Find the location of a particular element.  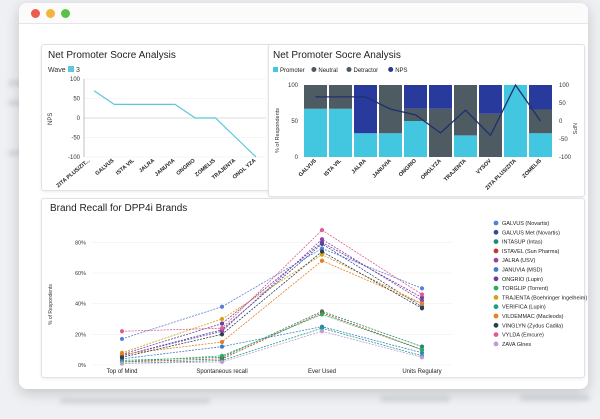

nps-breakdown-ylabel-right: NPS is located at coordinates (574, 129).